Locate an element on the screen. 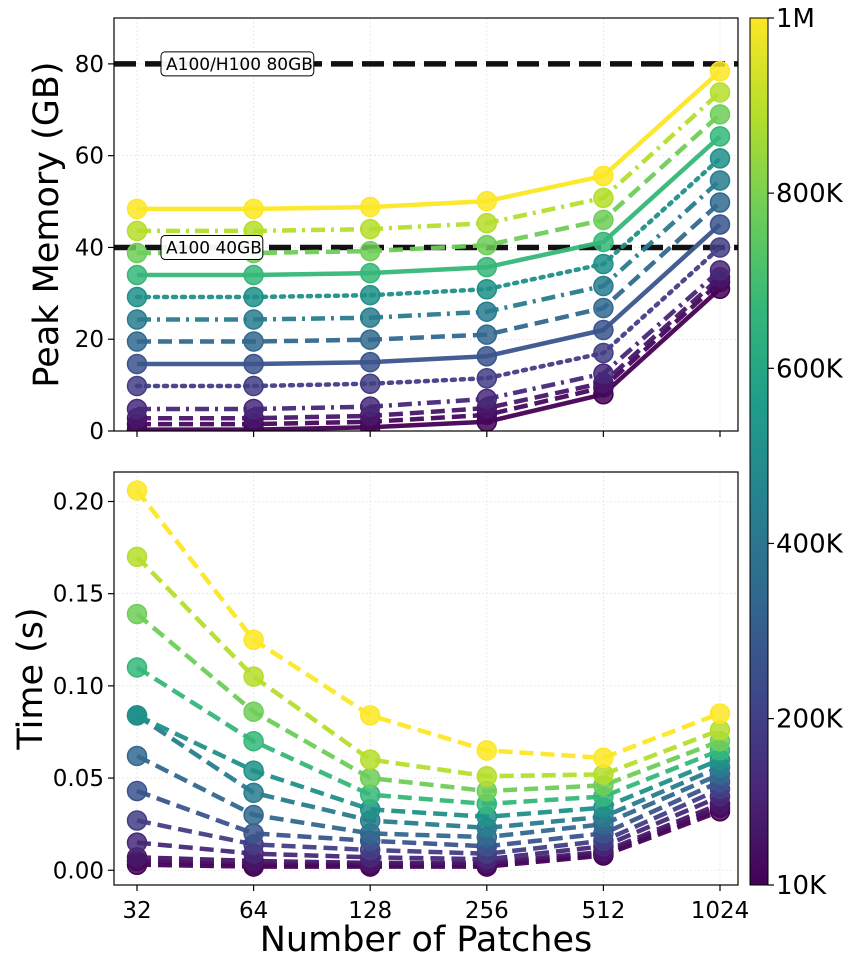 The image size is (852, 967). x-tick-label: 32 is located at coordinates (136, 911).